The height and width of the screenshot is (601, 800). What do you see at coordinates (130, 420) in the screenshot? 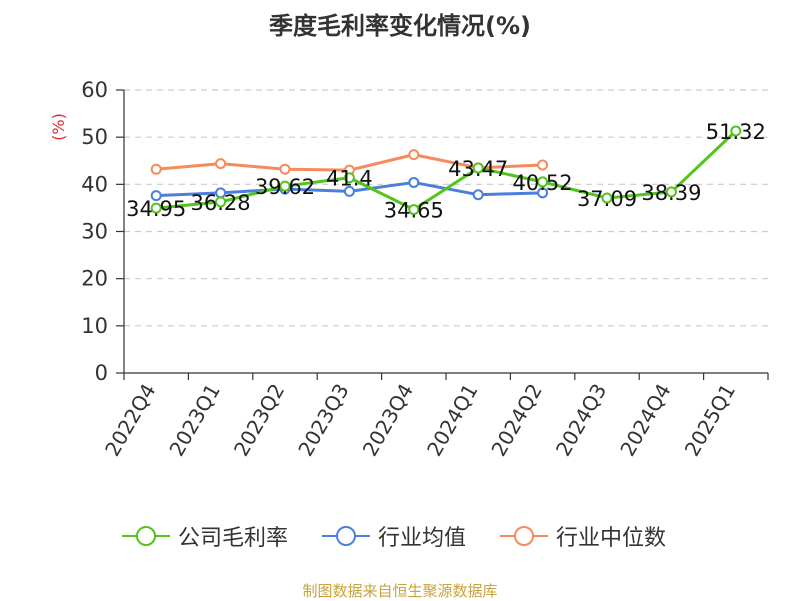
I see `x-tick-label: 2022Q4` at bounding box center [130, 420].